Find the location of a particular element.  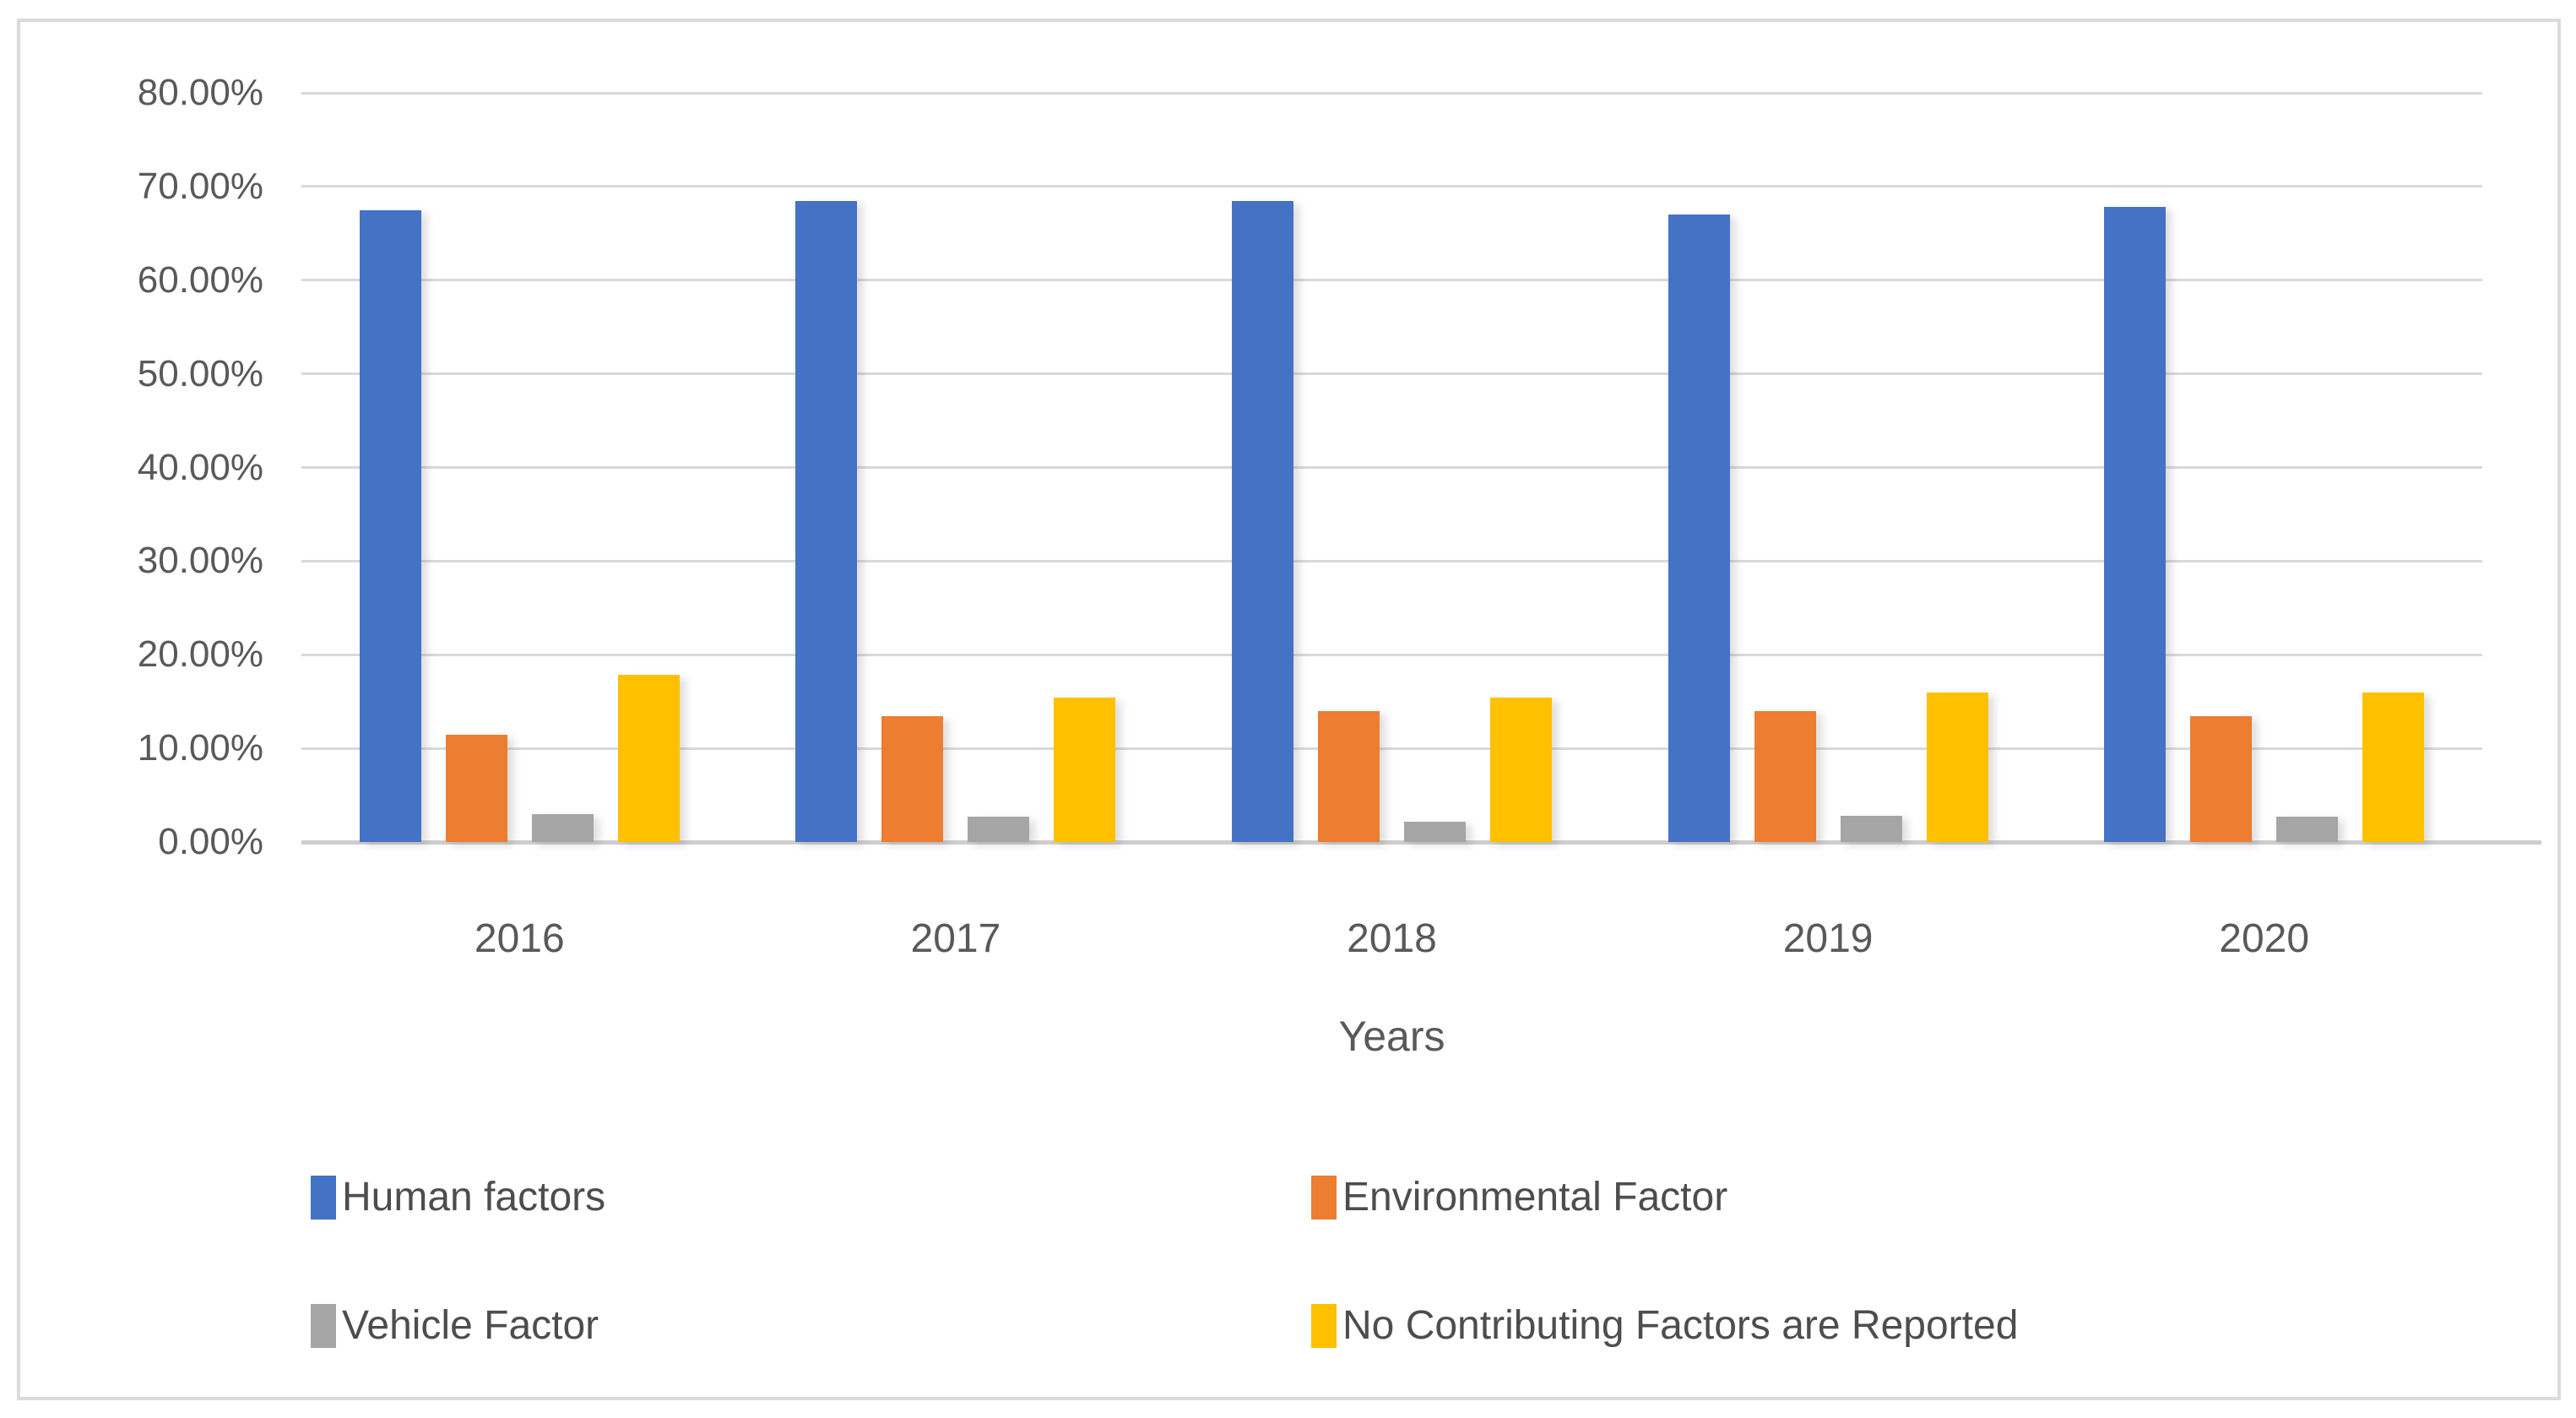

bar-group-2016 is located at coordinates (519, 468).